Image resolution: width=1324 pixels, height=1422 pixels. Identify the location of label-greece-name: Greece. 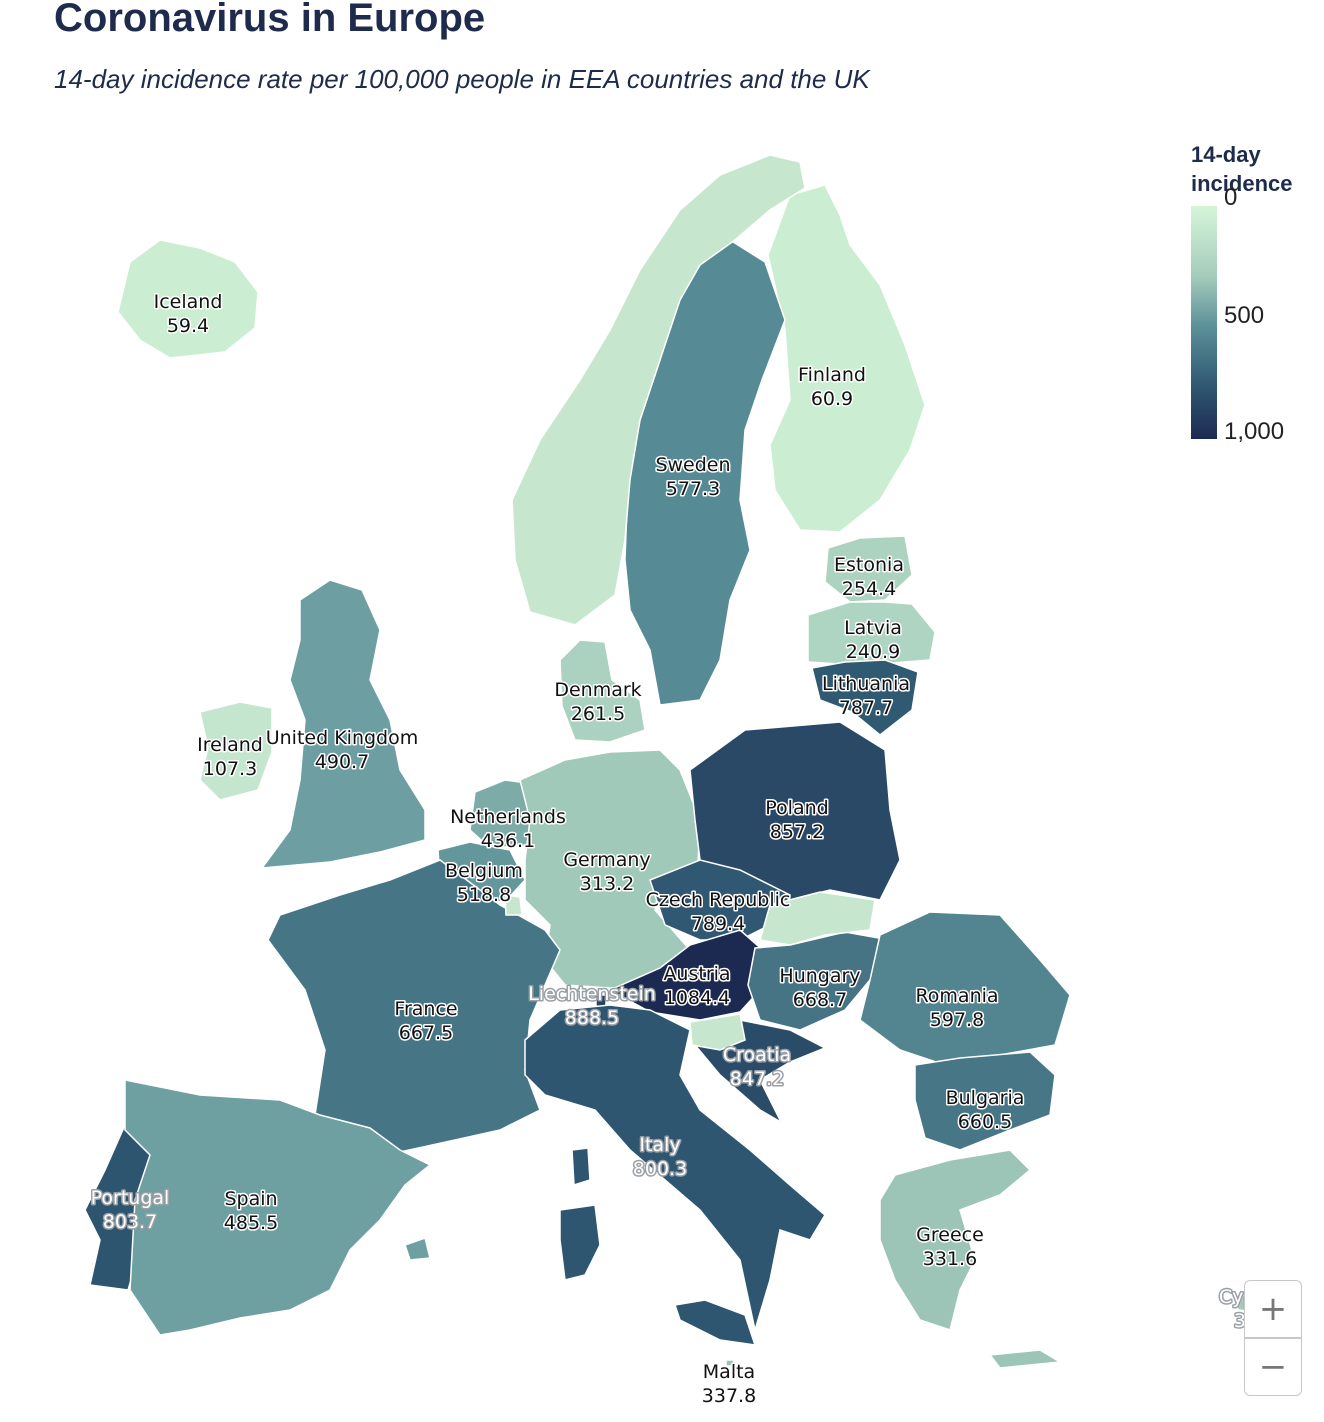
(950, 1235).